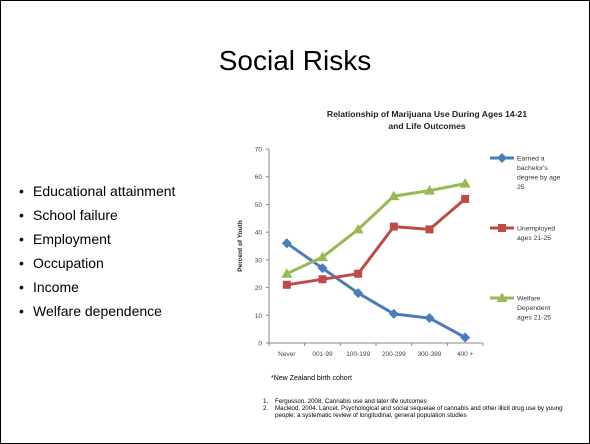  Describe the element at coordinates (266, 409) in the screenshot. I see `reference-number: 2.` at that location.